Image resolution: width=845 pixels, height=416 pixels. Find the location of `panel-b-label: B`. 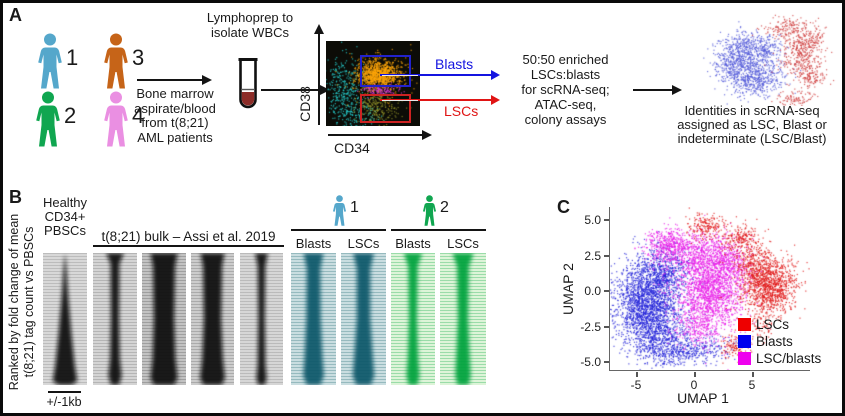

panel-b-label: B is located at coordinates (15, 197).